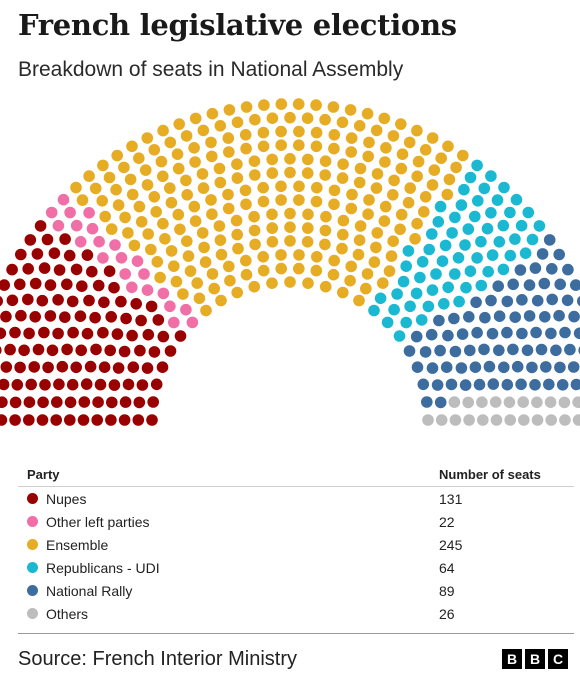 Image resolution: width=580 pixels, height=680 pixels. What do you see at coordinates (228, 545) in the screenshot?
I see `party-cell: Ensemble` at bounding box center [228, 545].